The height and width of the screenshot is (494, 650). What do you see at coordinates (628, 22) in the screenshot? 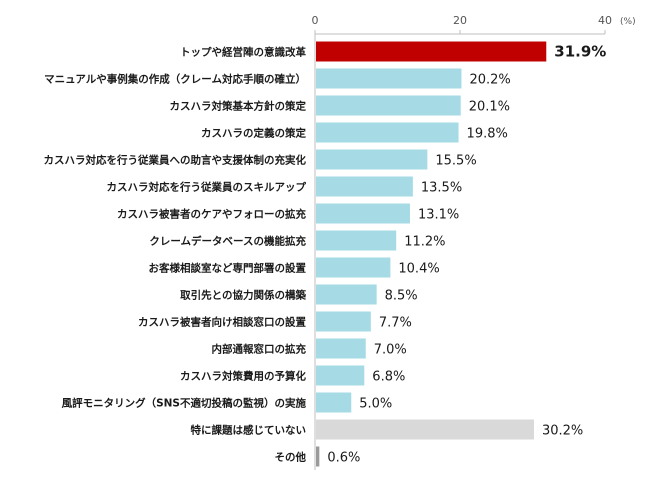
I see `unit-label: (%)` at bounding box center [628, 22].